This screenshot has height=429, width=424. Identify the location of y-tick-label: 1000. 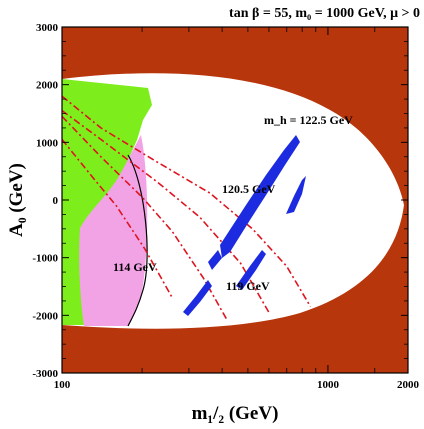
(47, 143).